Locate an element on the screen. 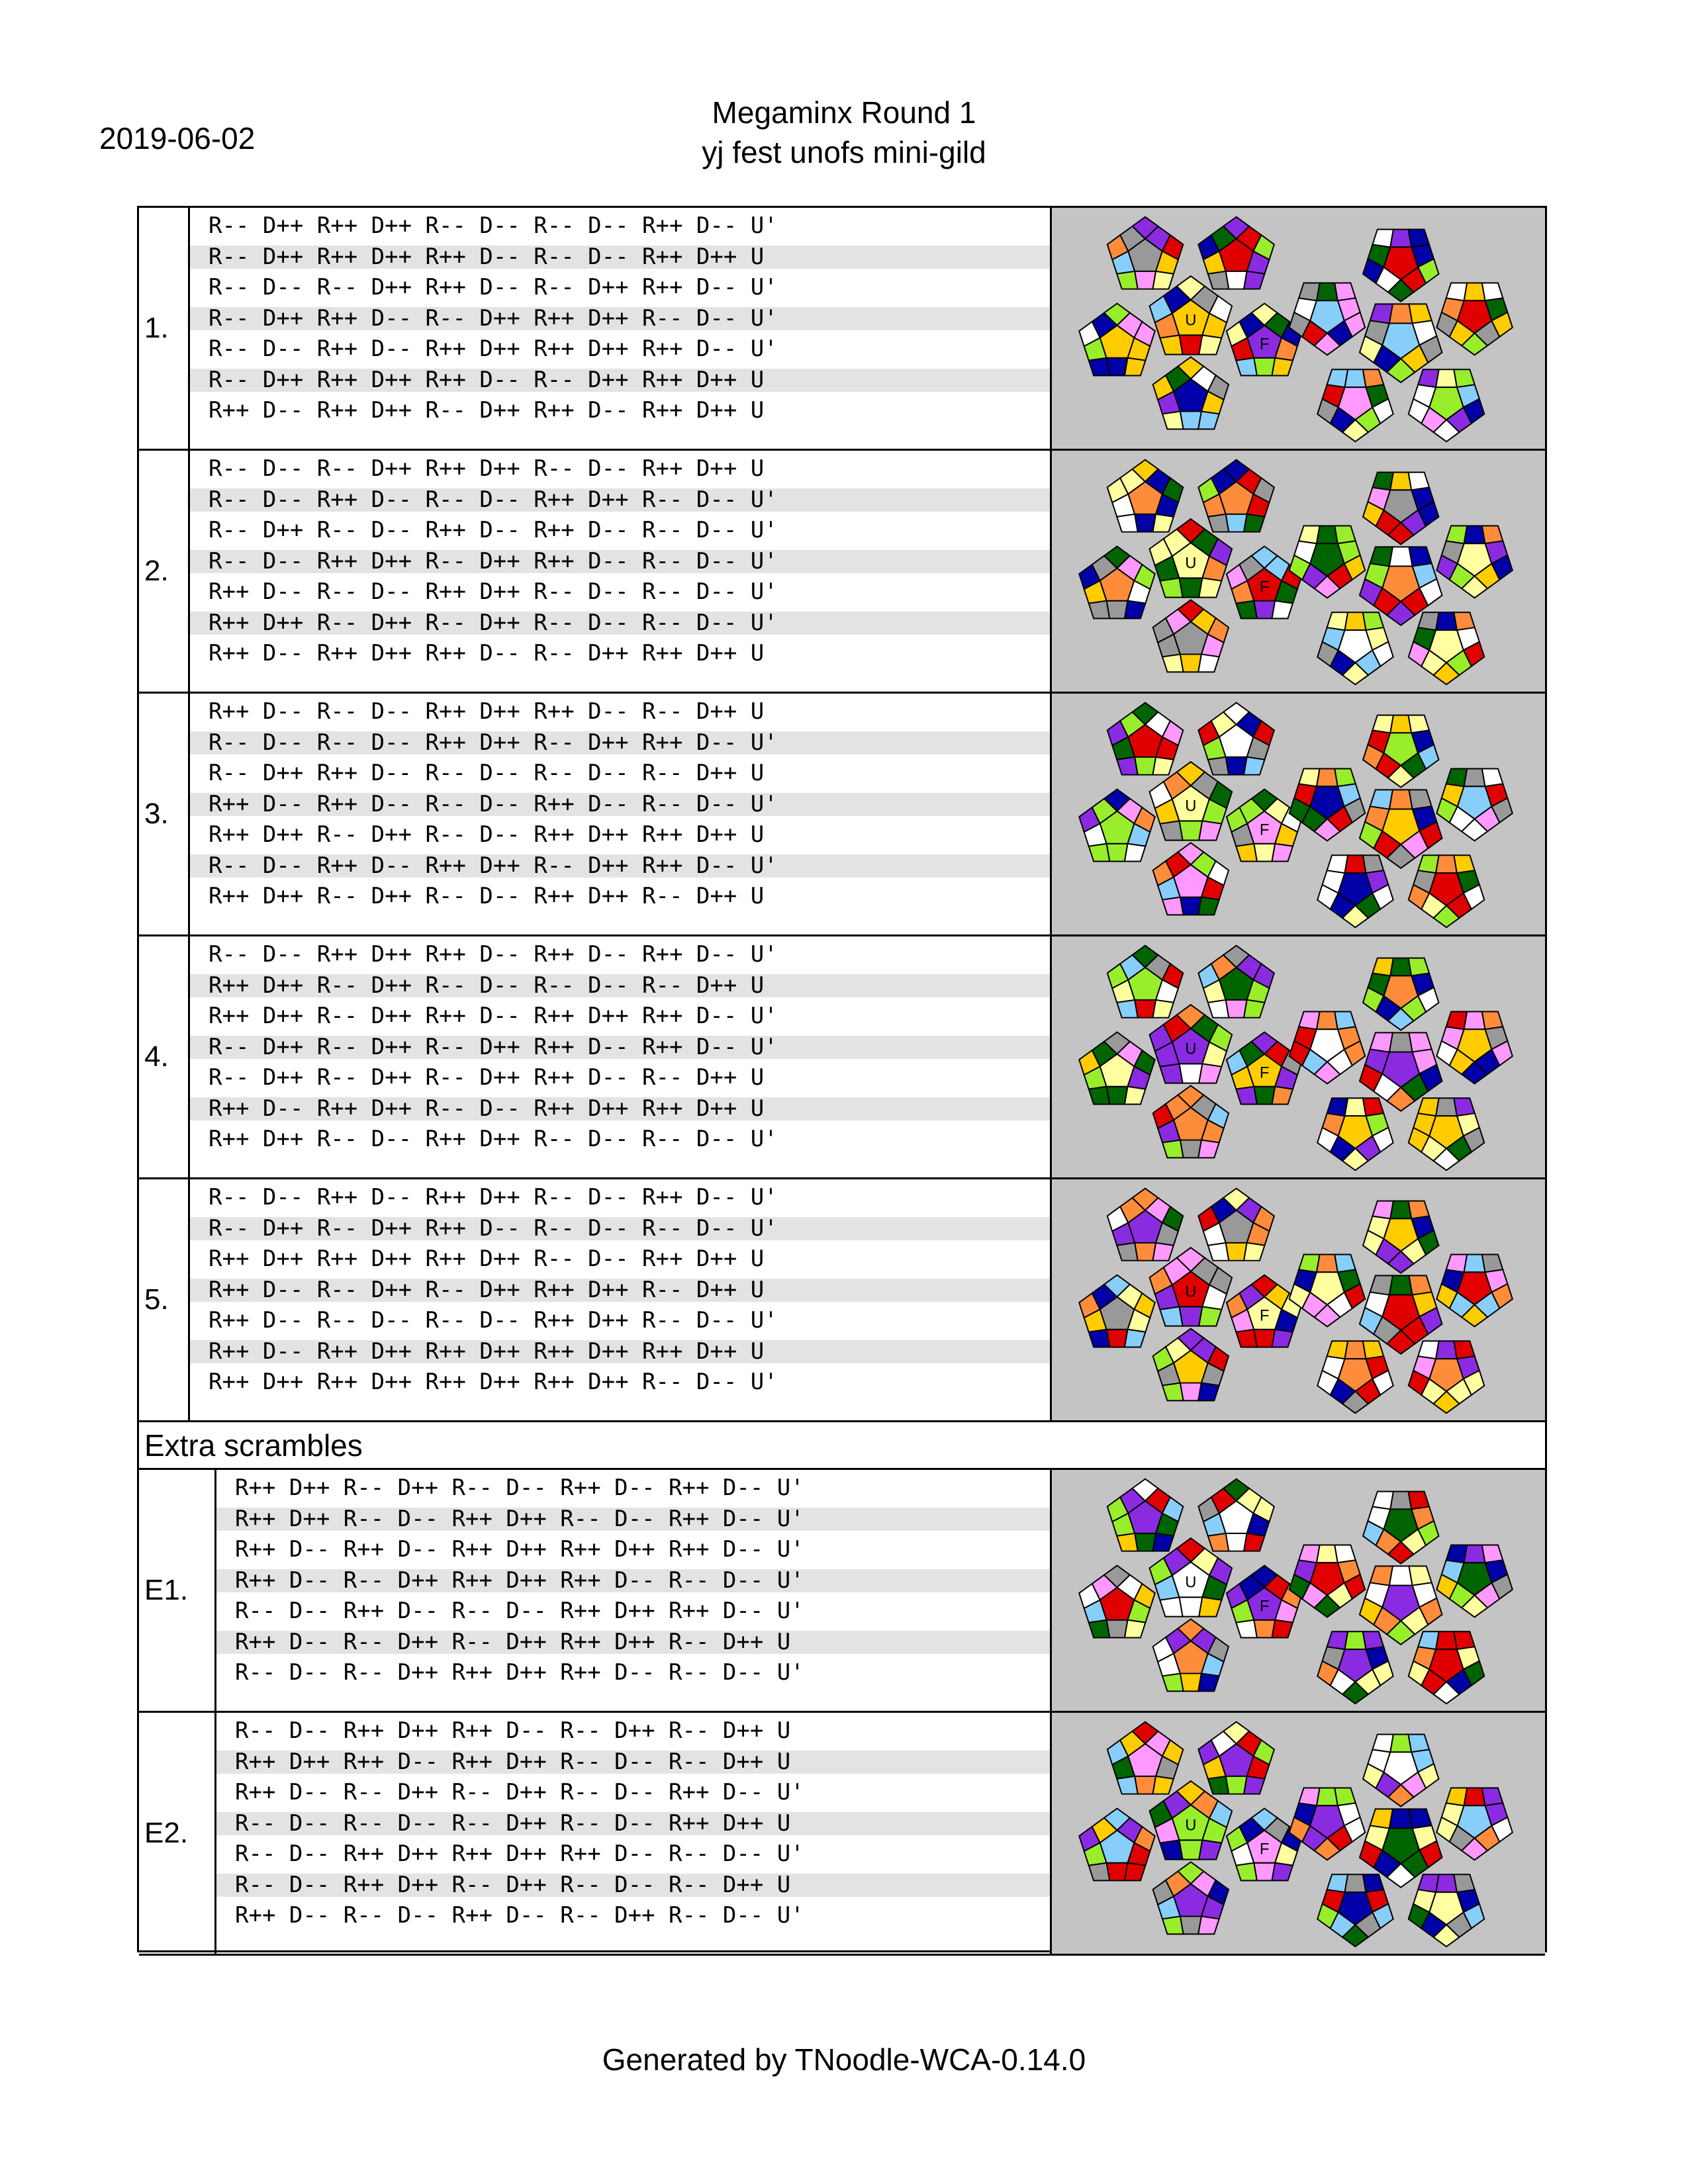  header-date: 2019-06-02 is located at coordinates (177, 138).